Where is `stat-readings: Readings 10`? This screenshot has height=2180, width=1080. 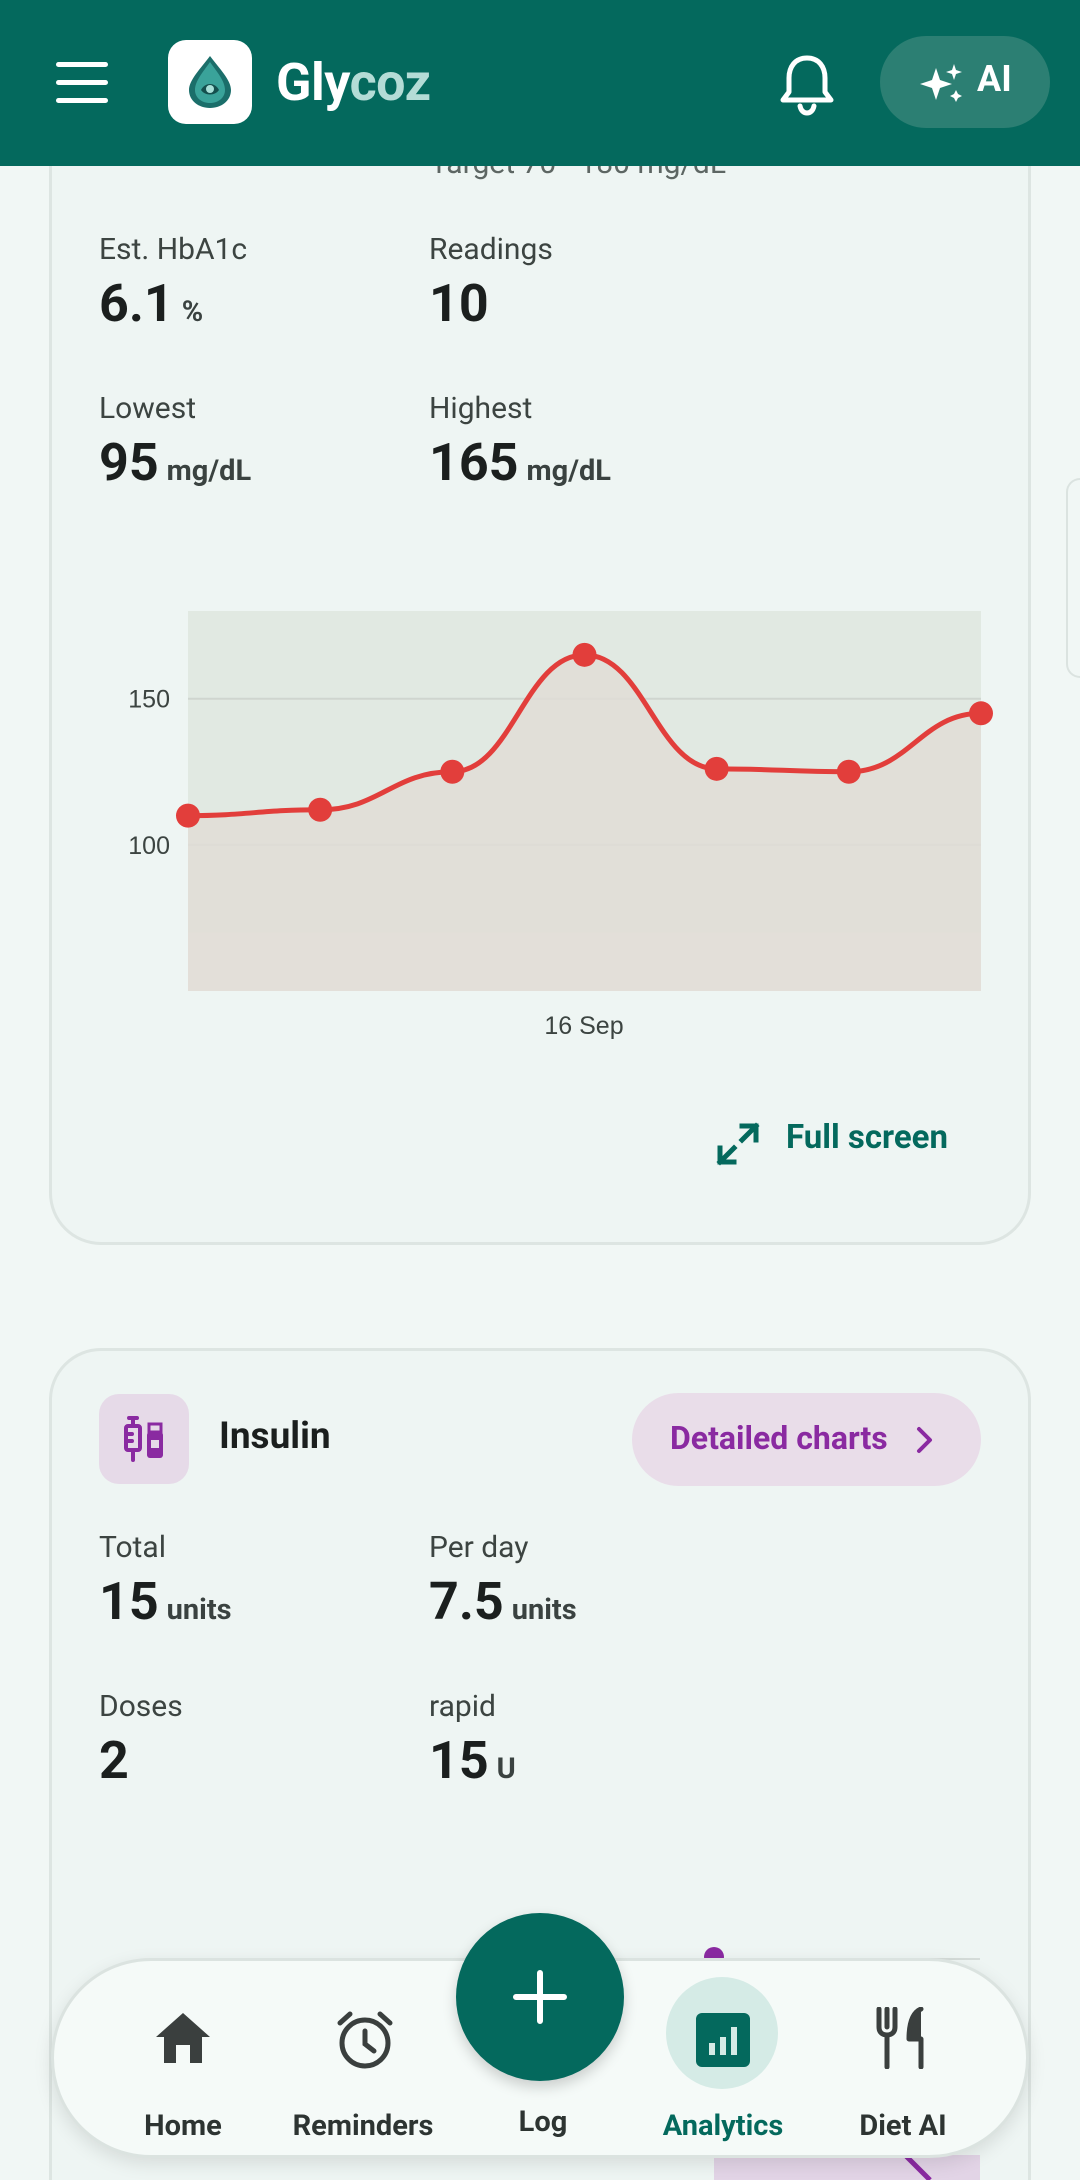
stat-readings: Readings 10 is located at coordinates (491, 283).